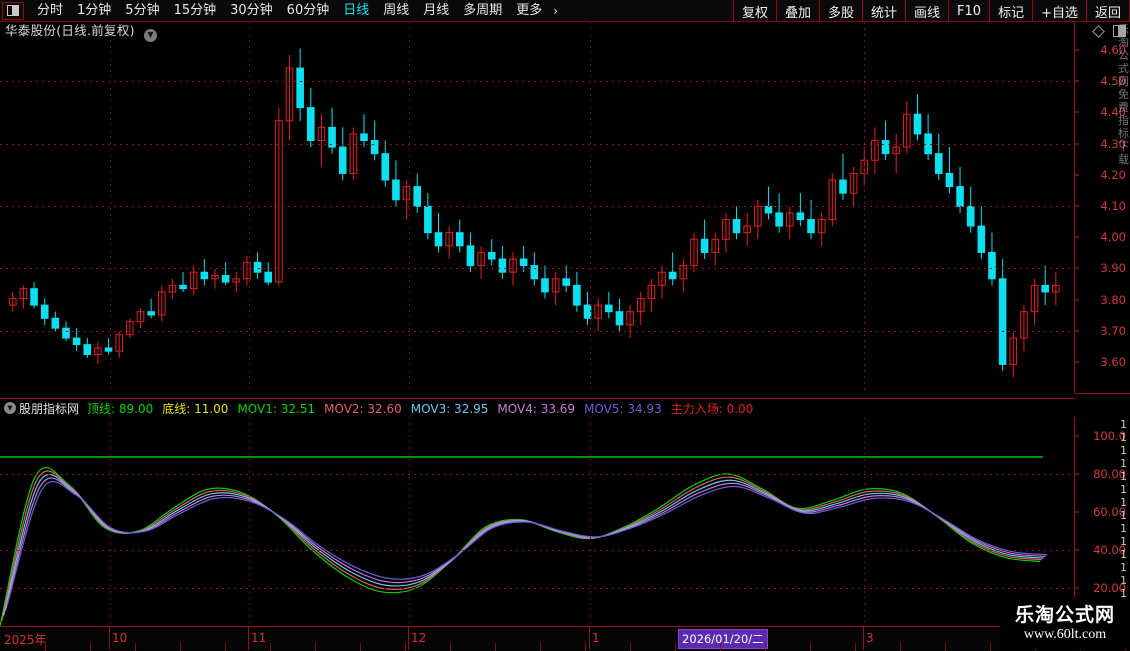 The width and height of the screenshot is (1130, 651). I want to click on side-watermark2-char-3: 1, so click(1123, 463).